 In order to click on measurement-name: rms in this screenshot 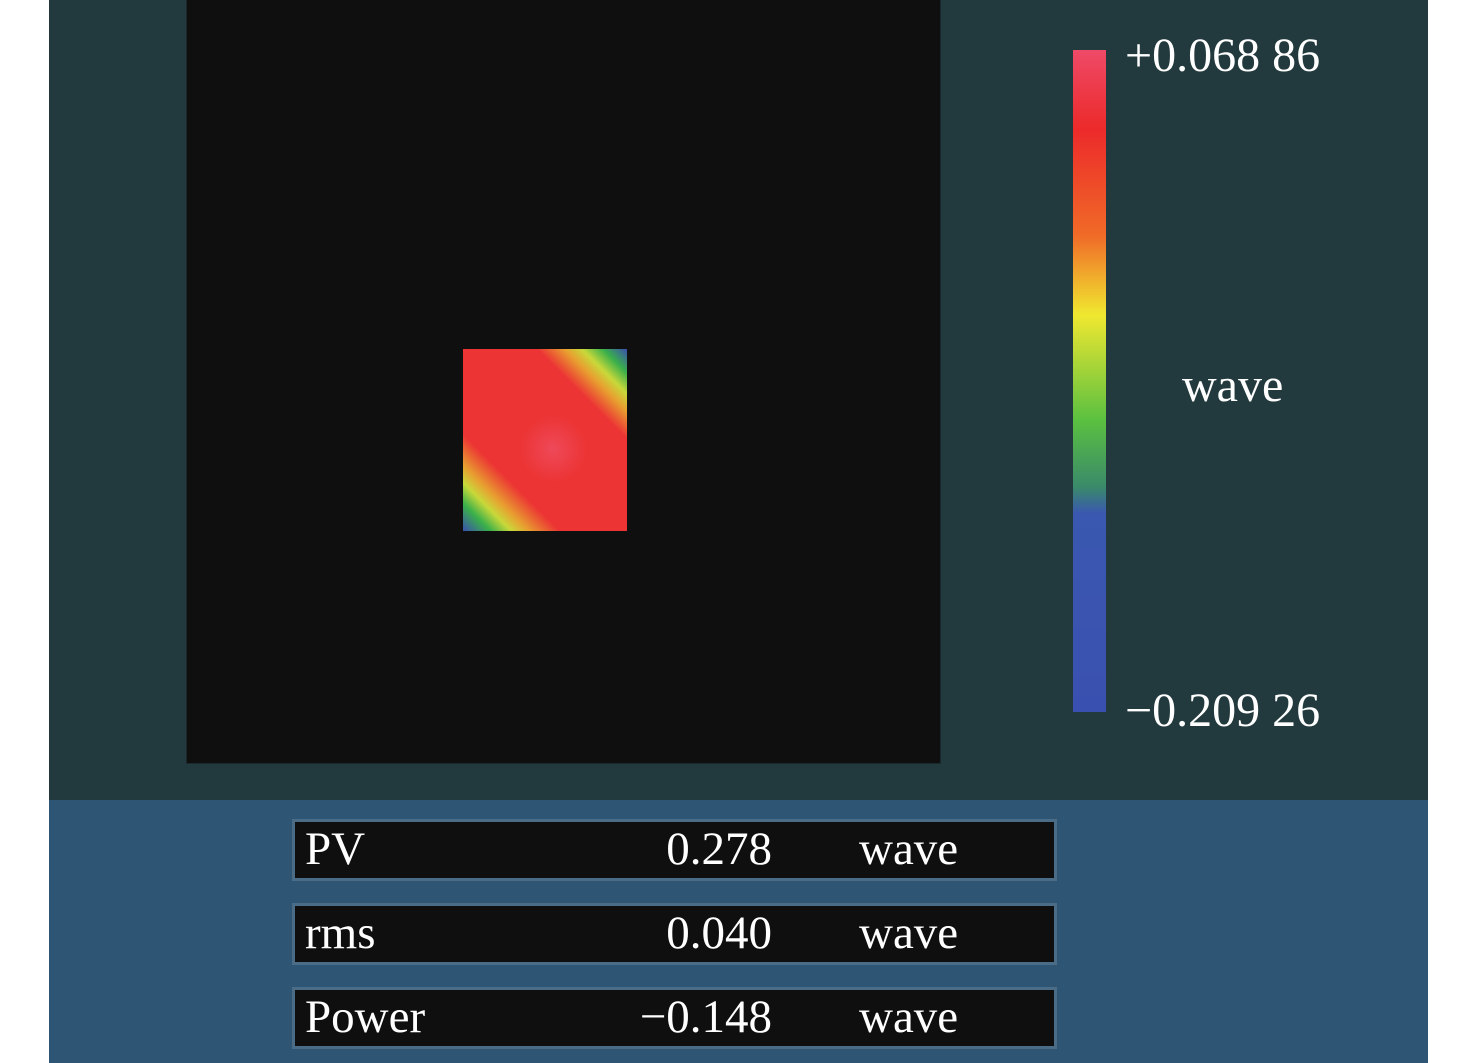, I will do `click(340, 933)`.